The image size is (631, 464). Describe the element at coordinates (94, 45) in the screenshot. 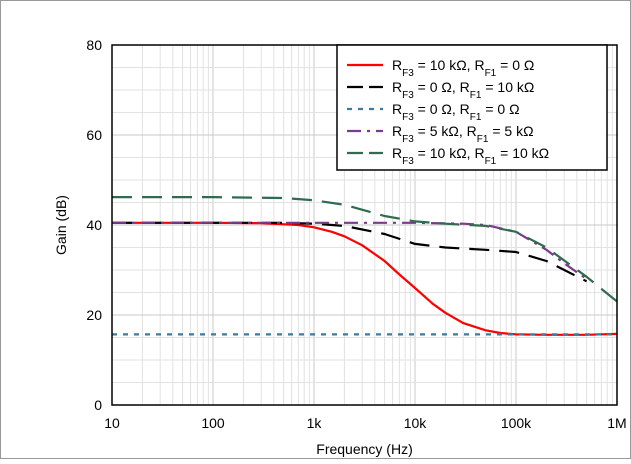

I see `y-tick-label: 80` at that location.